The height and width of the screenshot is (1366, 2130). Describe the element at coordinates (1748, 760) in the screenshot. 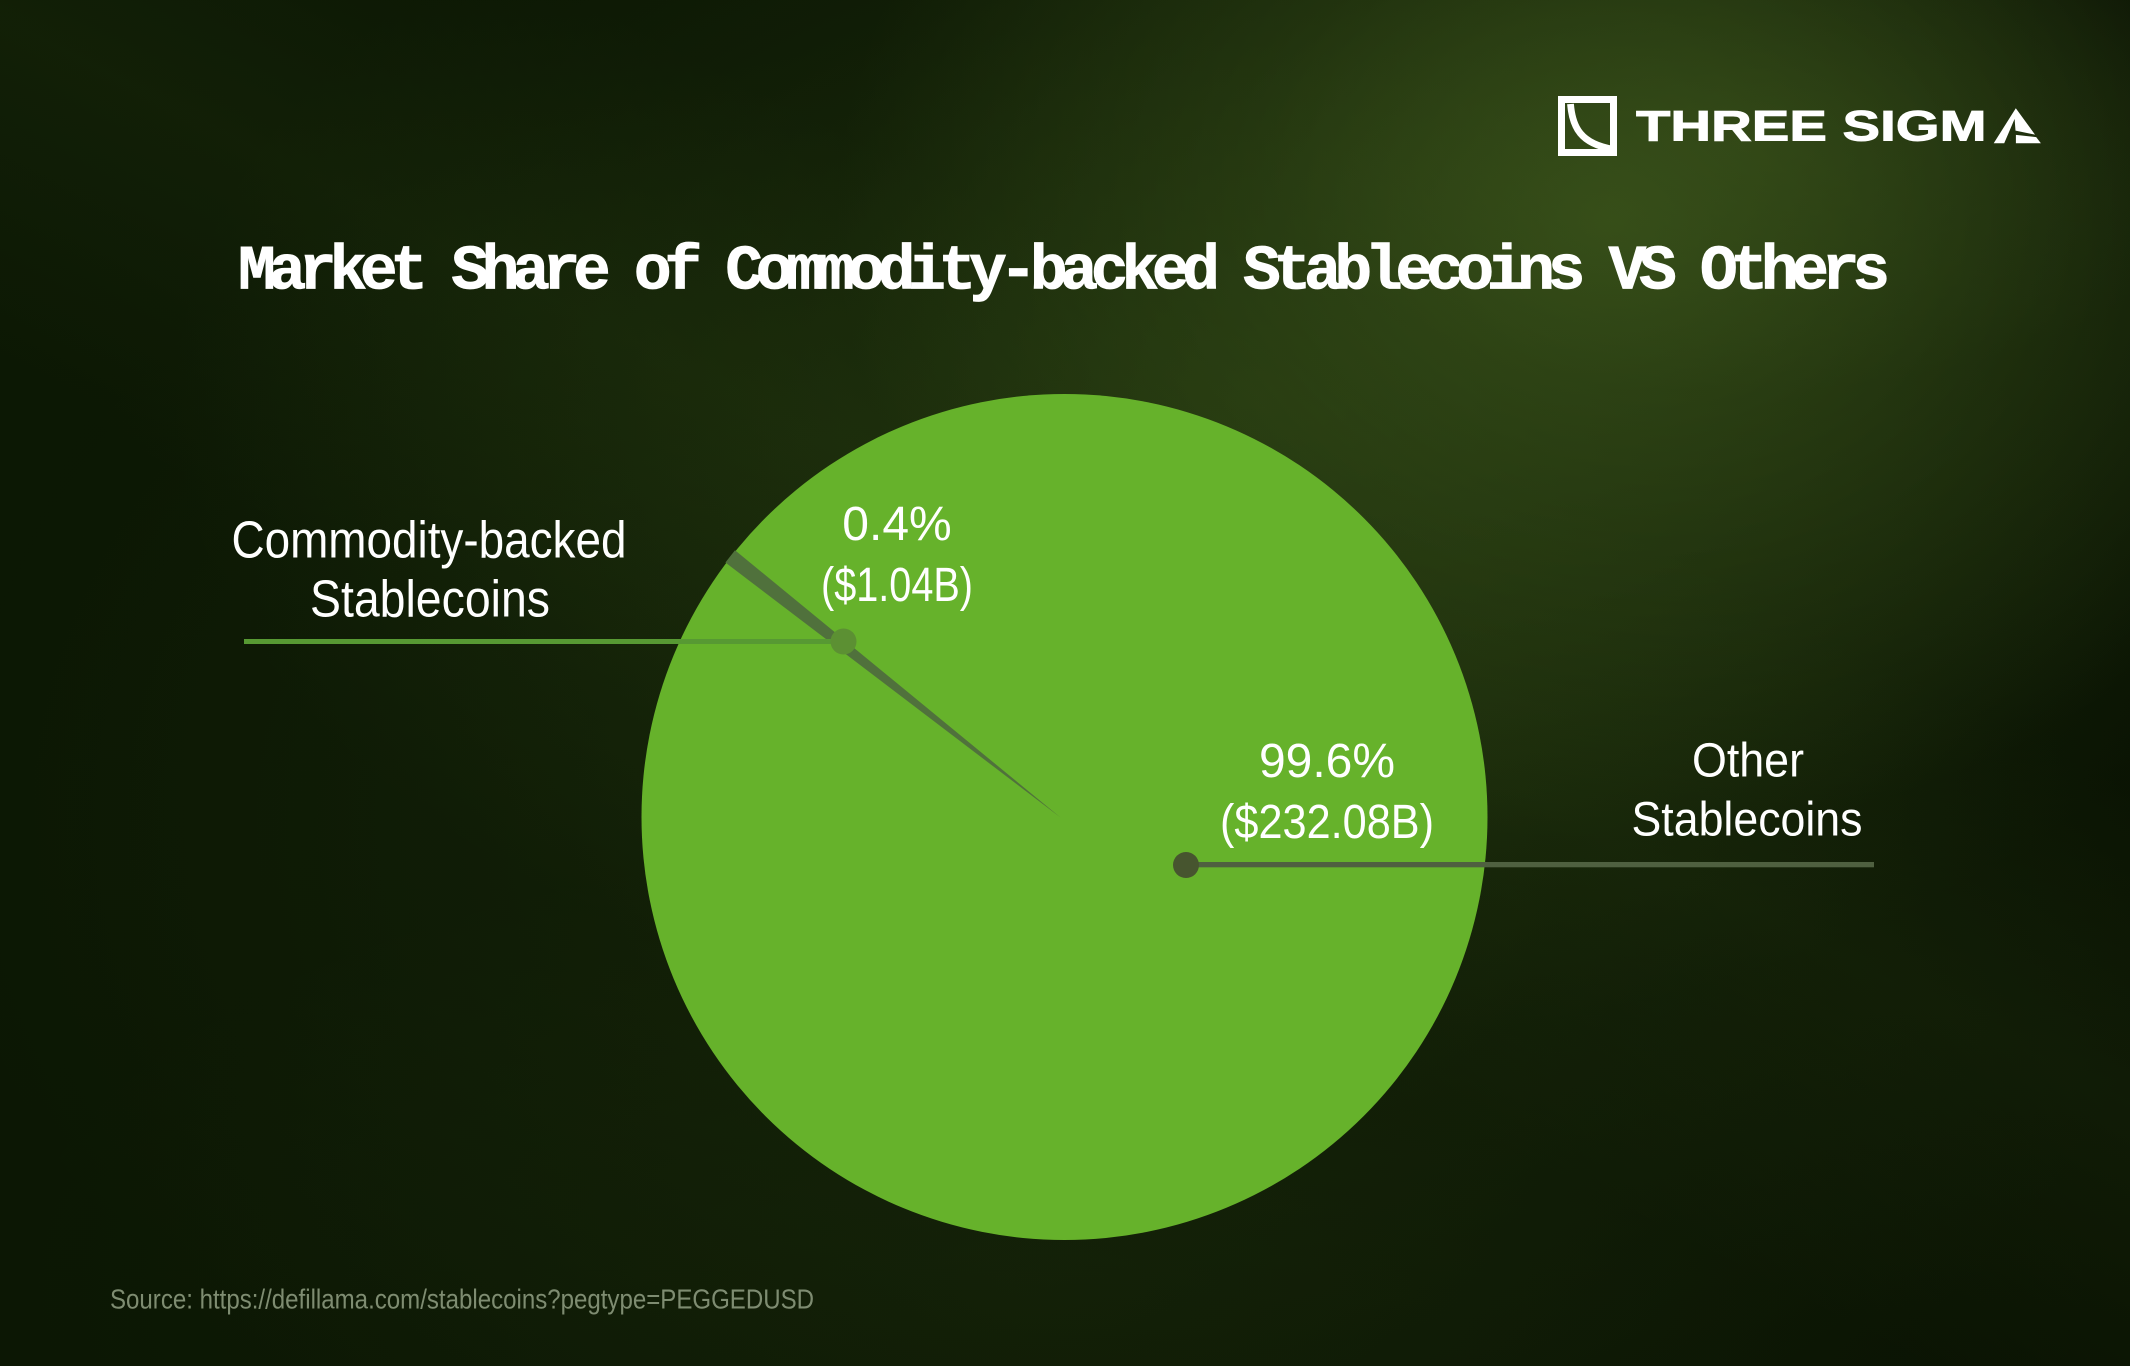

I see `svg-text: Other` at that location.